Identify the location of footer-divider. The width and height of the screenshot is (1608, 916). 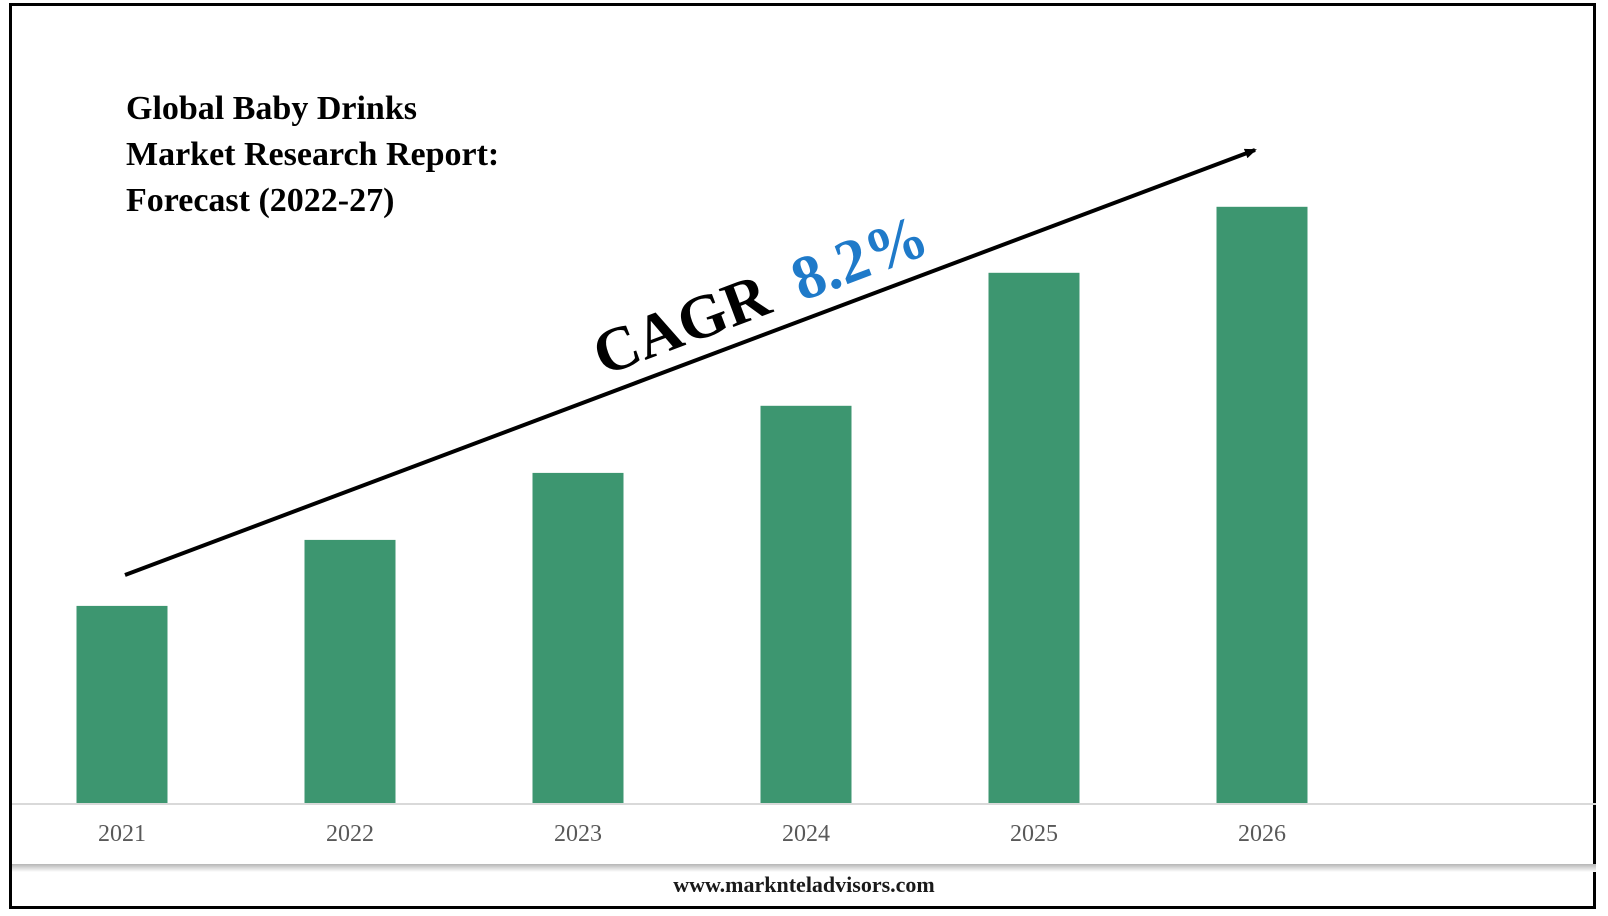
(804, 868).